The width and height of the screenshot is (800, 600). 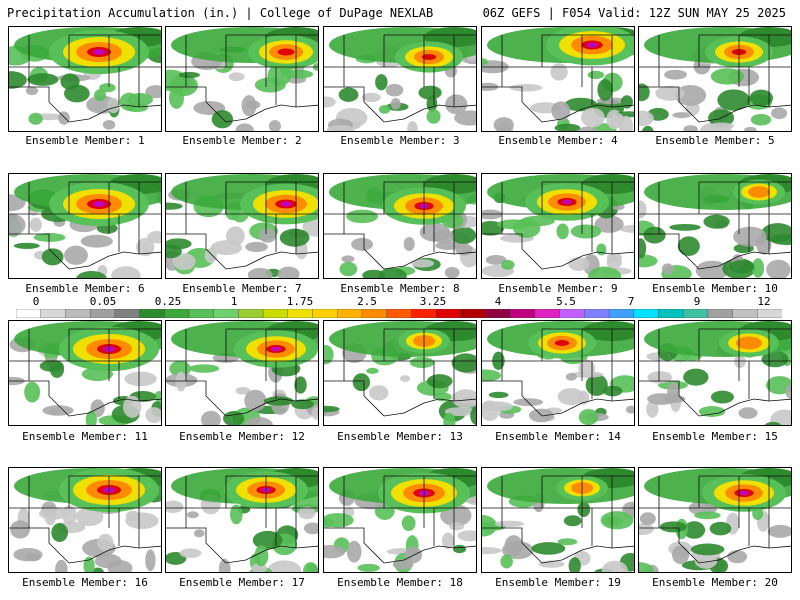 What do you see at coordinates (242, 582) in the screenshot?
I see `ensemble-member-label: Ensemble Member: 17` at bounding box center [242, 582].